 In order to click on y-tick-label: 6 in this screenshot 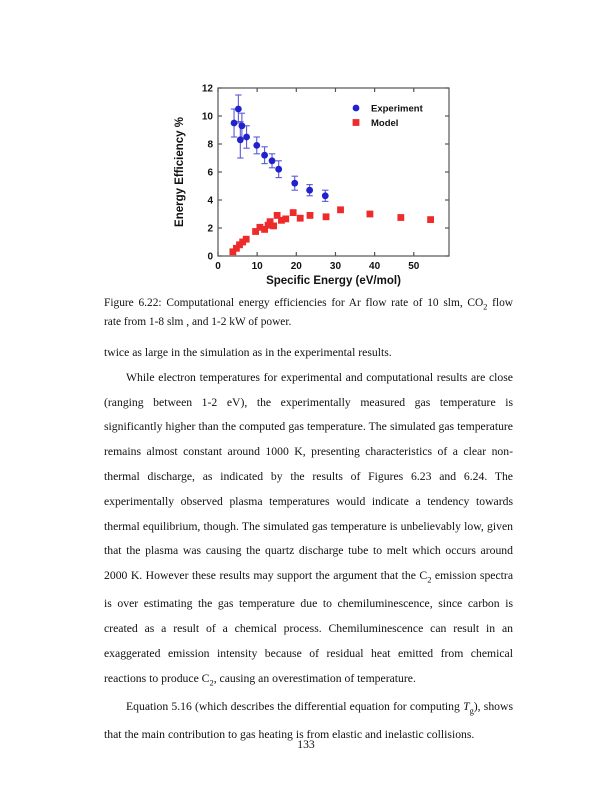, I will do `click(210, 173)`.